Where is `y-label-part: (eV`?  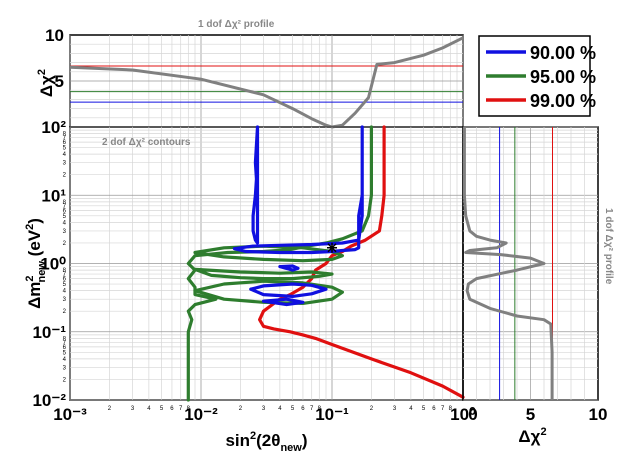 y-label-part: (eV is located at coordinates (34, 245).